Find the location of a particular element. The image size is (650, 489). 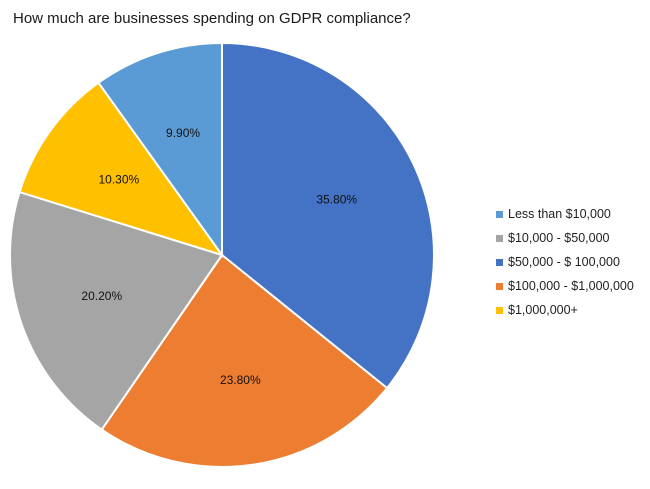

slice-data-label: 23.80% is located at coordinates (240, 380).